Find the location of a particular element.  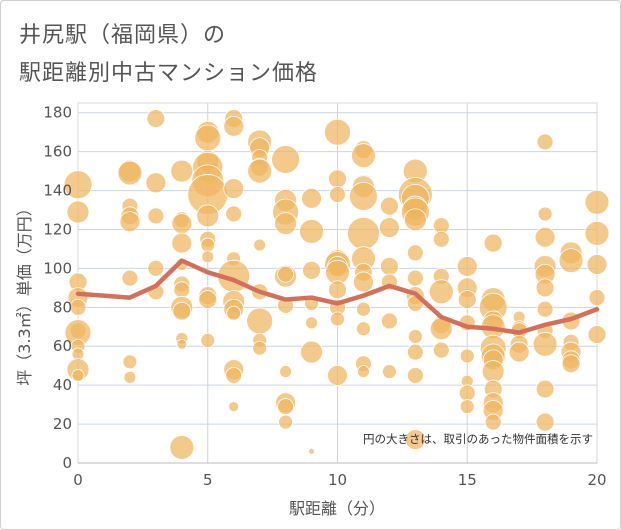

x-axis-label: 駅距離（分） is located at coordinates (337, 508).